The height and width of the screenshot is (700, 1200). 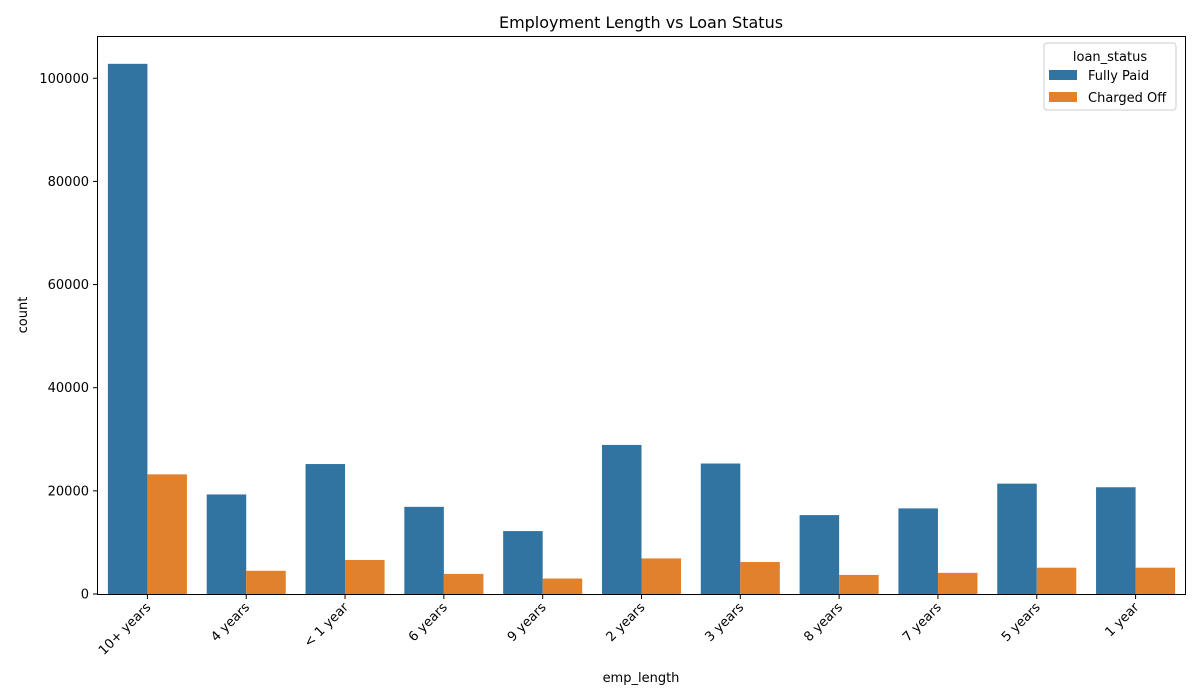 What do you see at coordinates (424, 550) in the screenshot?
I see `bar-fully-paid-6-years` at bounding box center [424, 550].